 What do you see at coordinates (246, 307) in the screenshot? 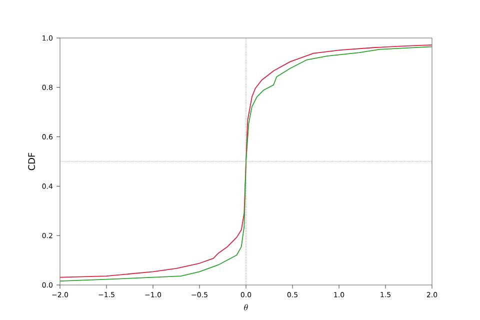
I see `x-axis-title: $\theta$` at bounding box center [246, 307].